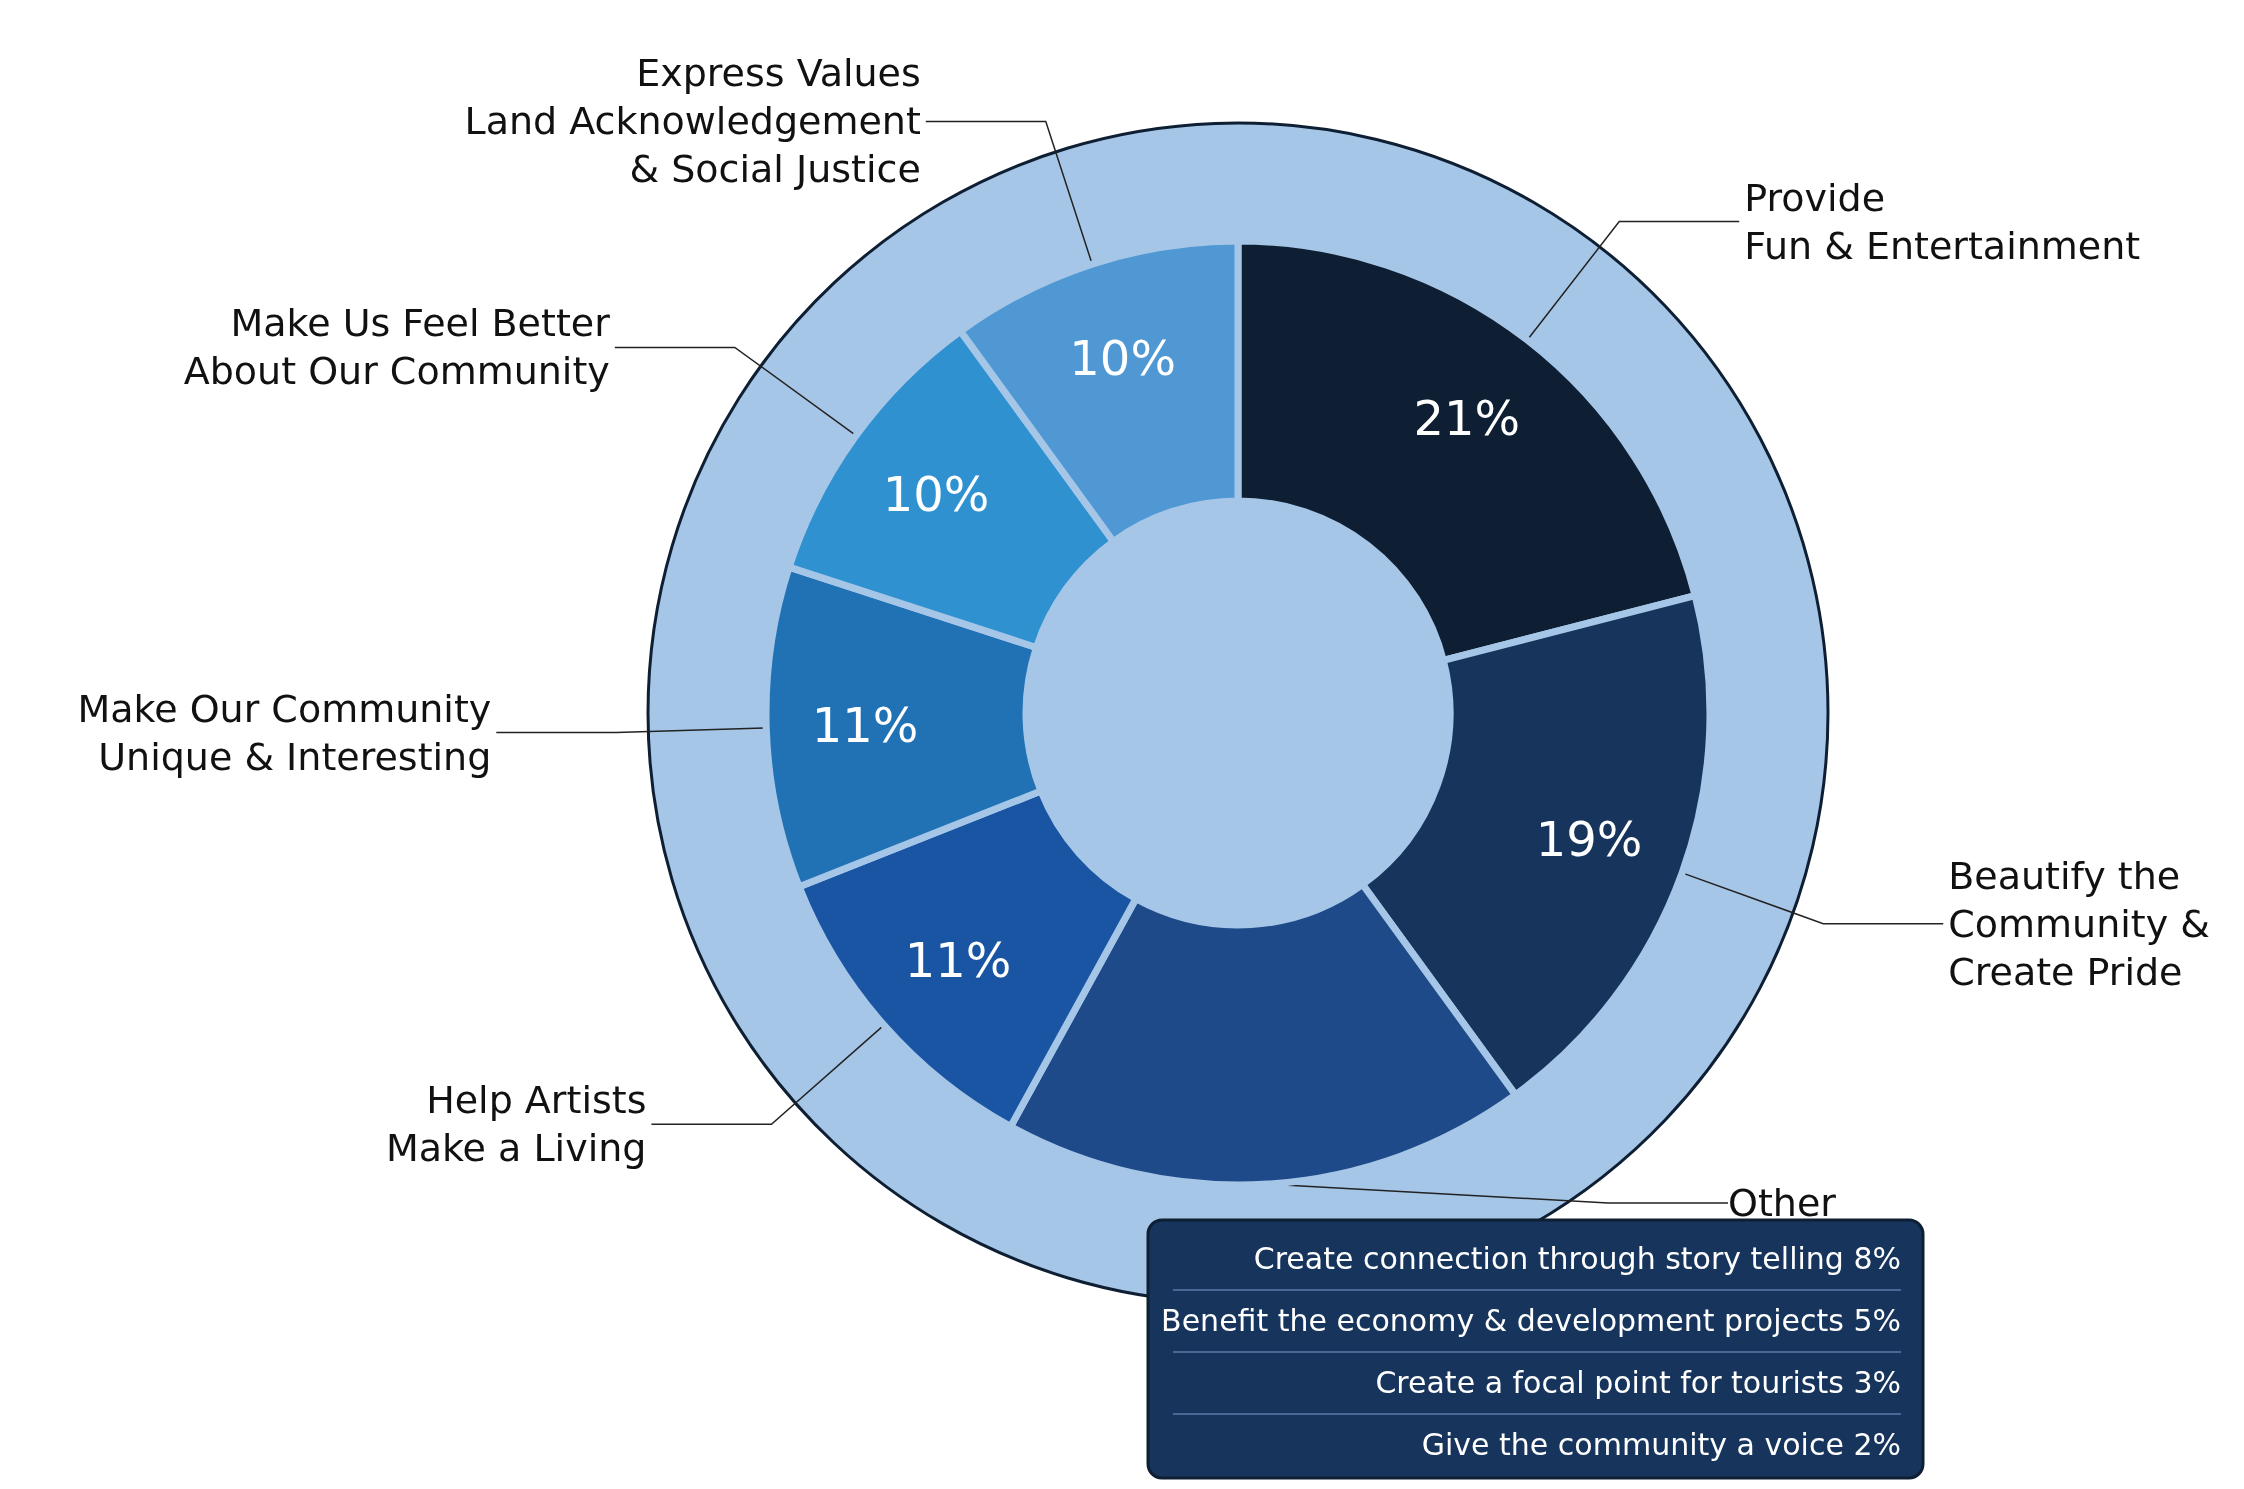 The image size is (2244, 1489). What do you see at coordinates (397, 347) in the screenshot?
I see `slice-label: Make Us Feel Better About Our Community` at bounding box center [397, 347].